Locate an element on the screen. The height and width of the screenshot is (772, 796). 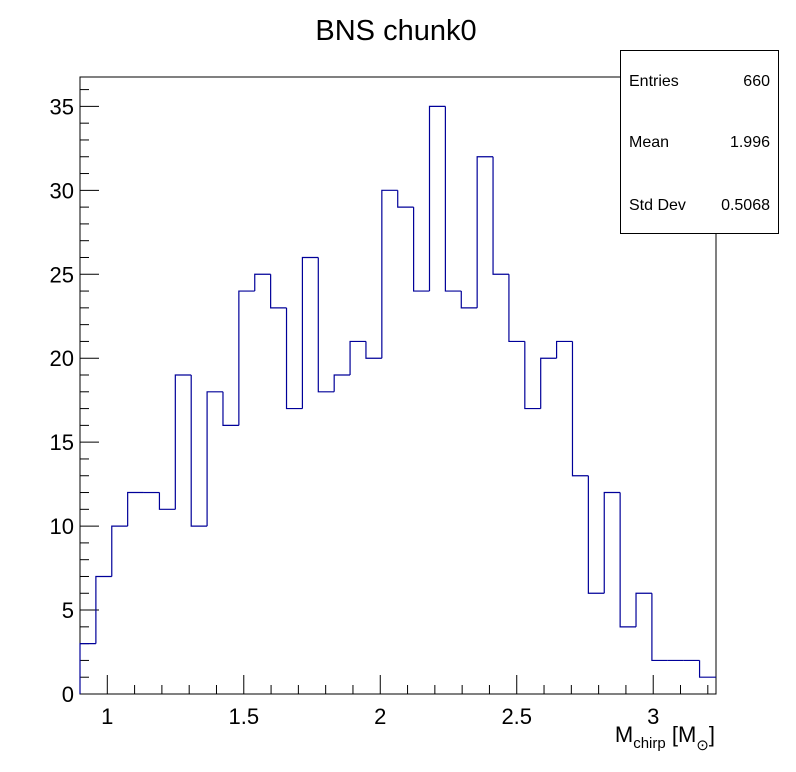
y-tick-label: 5 is located at coordinates (68, 610).